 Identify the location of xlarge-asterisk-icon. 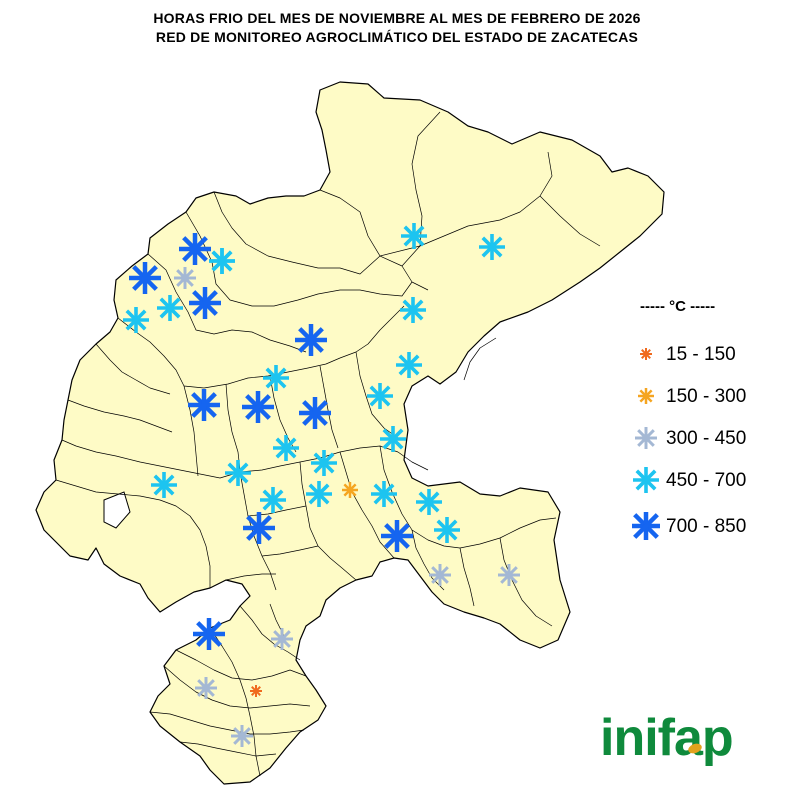
(646, 526).